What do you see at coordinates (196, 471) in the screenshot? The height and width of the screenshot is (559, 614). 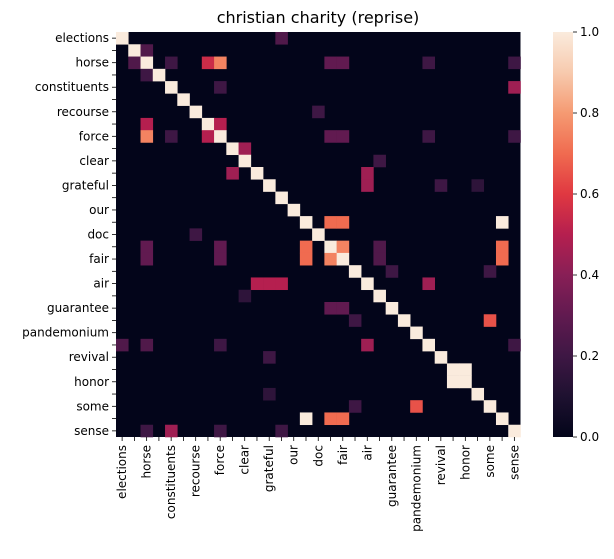 I see `x-tick-label: recourse` at bounding box center [196, 471].